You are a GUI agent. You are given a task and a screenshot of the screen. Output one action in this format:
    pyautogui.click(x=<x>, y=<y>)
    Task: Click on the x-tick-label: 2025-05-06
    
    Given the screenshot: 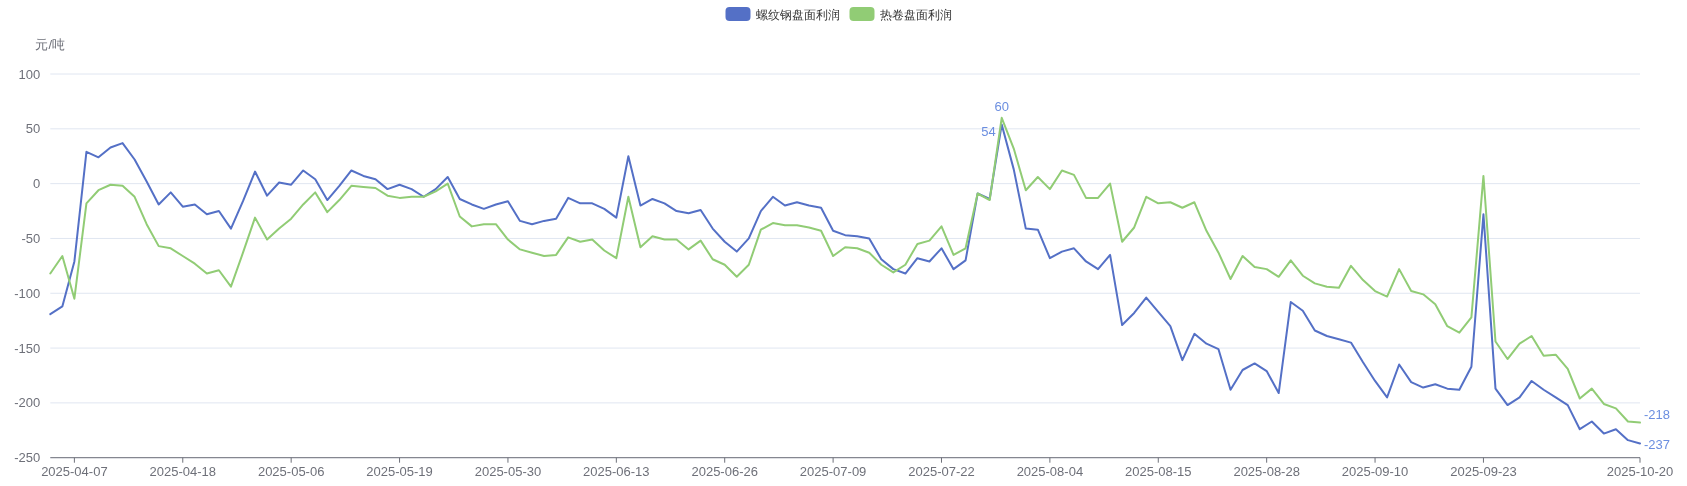 What is the action you would take?
    pyautogui.click(x=291, y=471)
    